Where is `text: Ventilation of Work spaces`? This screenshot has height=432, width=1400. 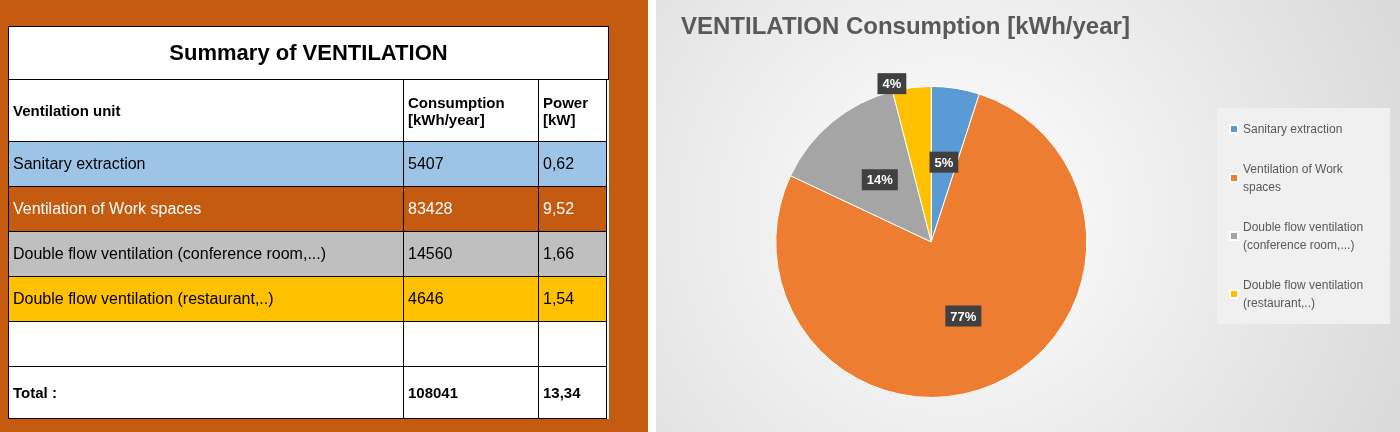
text: Ventilation of Work spaces is located at coordinates (206, 209).